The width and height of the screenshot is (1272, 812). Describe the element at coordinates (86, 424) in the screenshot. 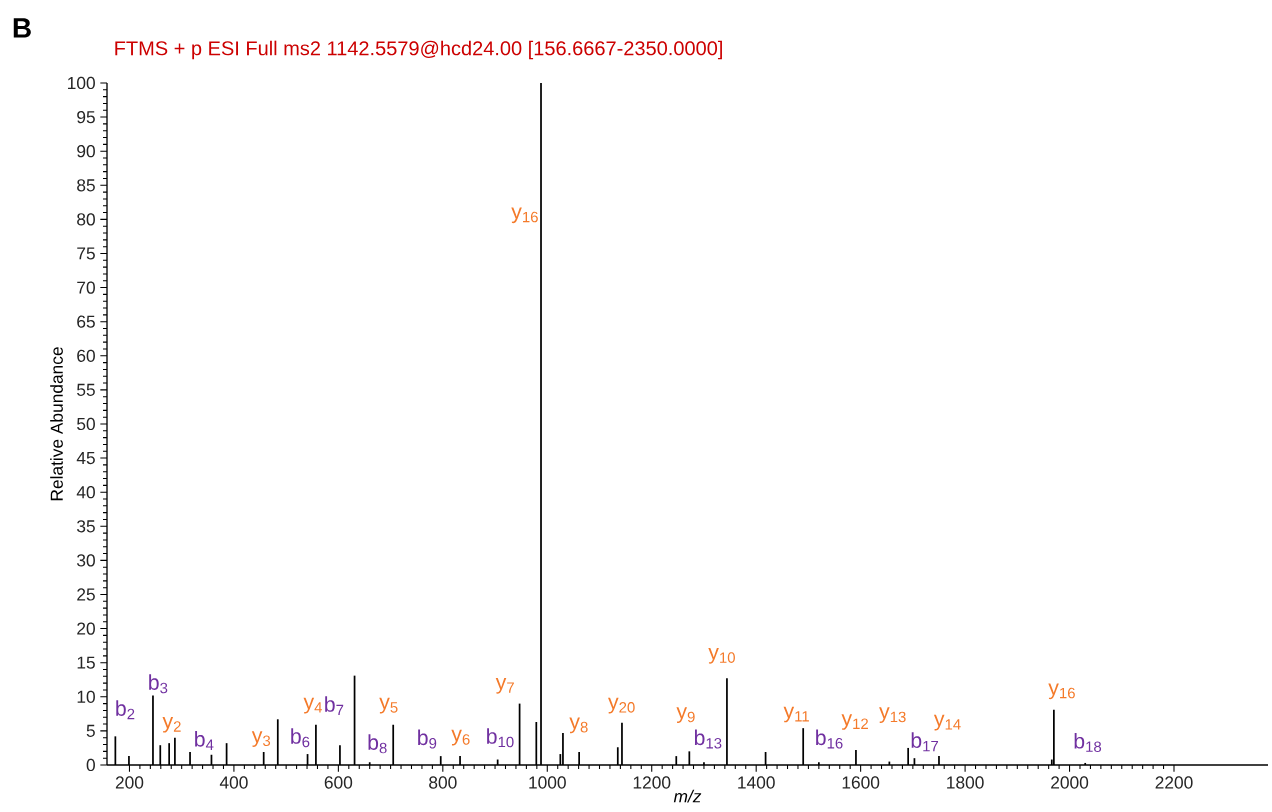

I see `y-tick-label: 50` at that location.